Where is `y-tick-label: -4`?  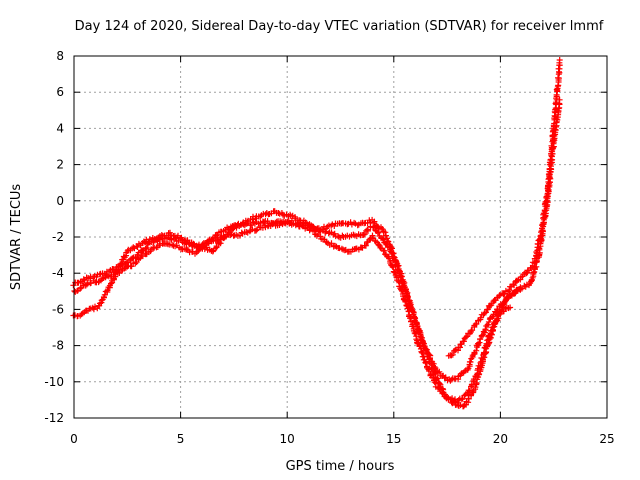 y-tick-label: -4 is located at coordinates (58, 273).